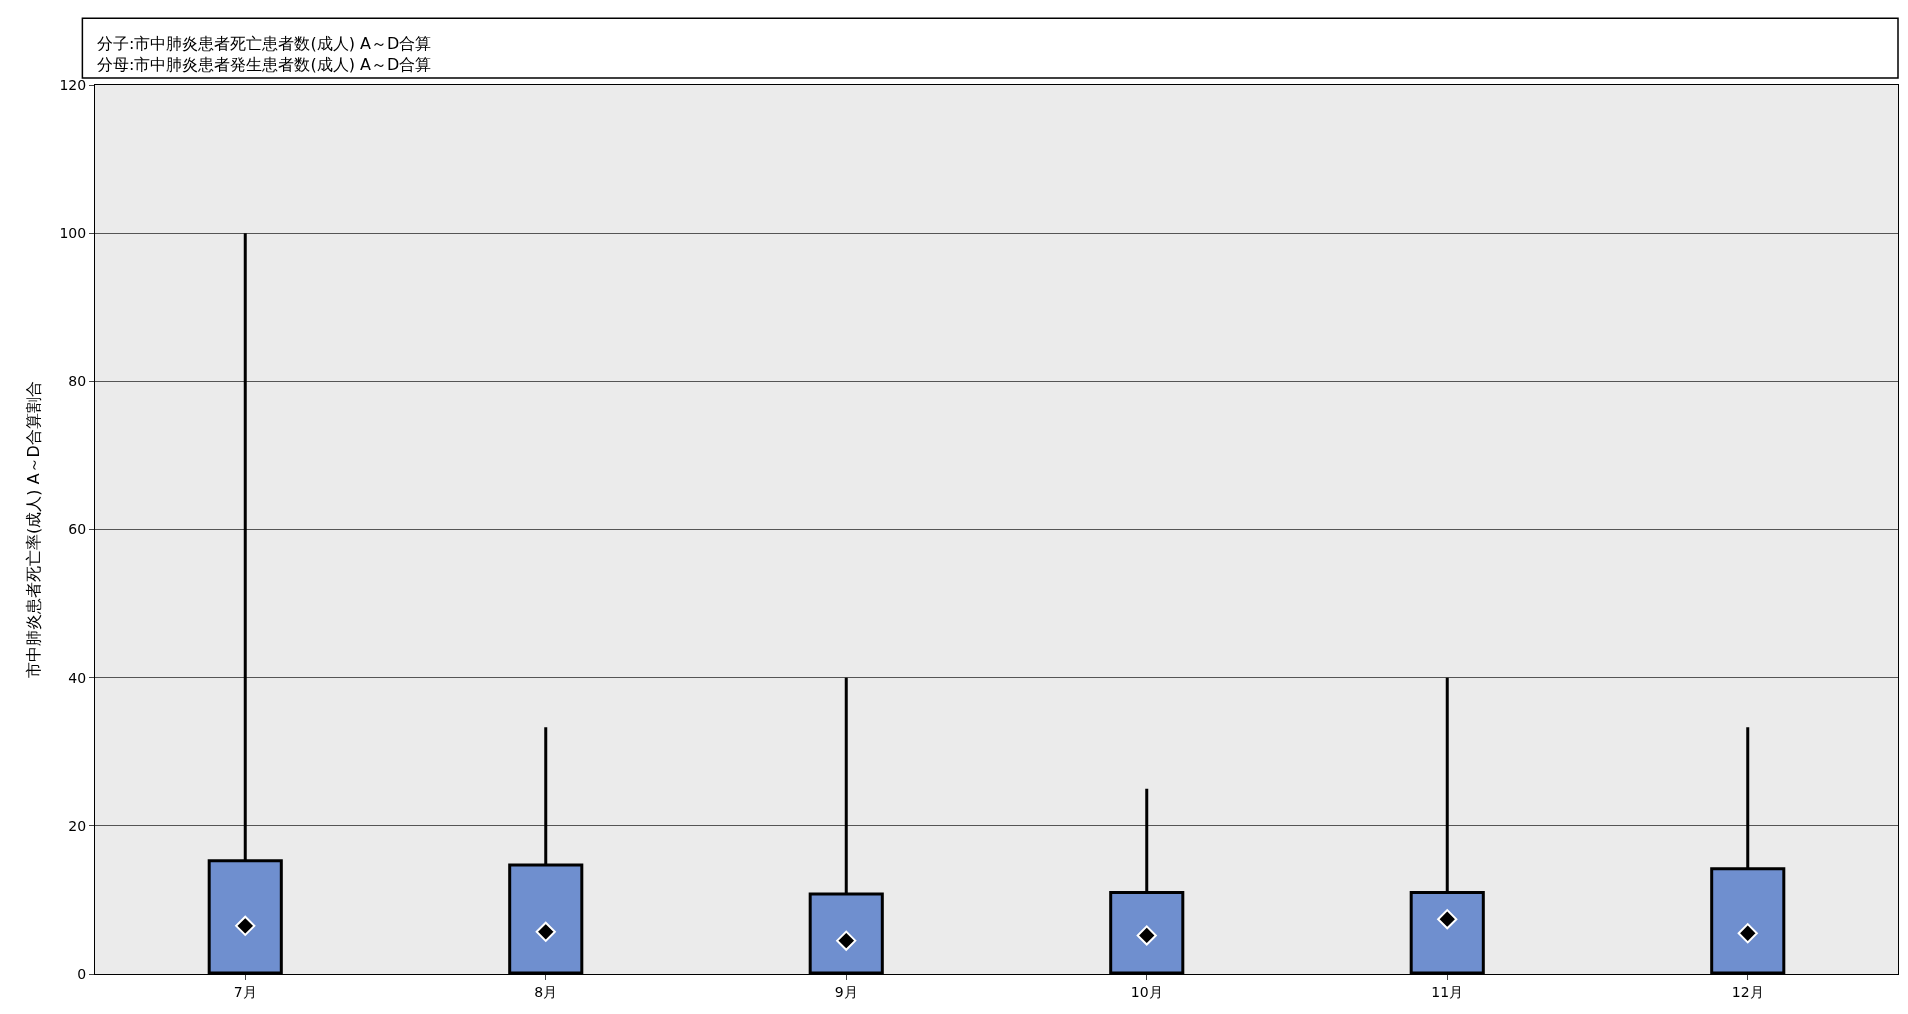 The height and width of the screenshot is (1014, 1908). Describe the element at coordinates (264, 64) in the screenshot. I see `text: 分母:市中肺炎患者発生患者数(成人) A～D合算` at that location.